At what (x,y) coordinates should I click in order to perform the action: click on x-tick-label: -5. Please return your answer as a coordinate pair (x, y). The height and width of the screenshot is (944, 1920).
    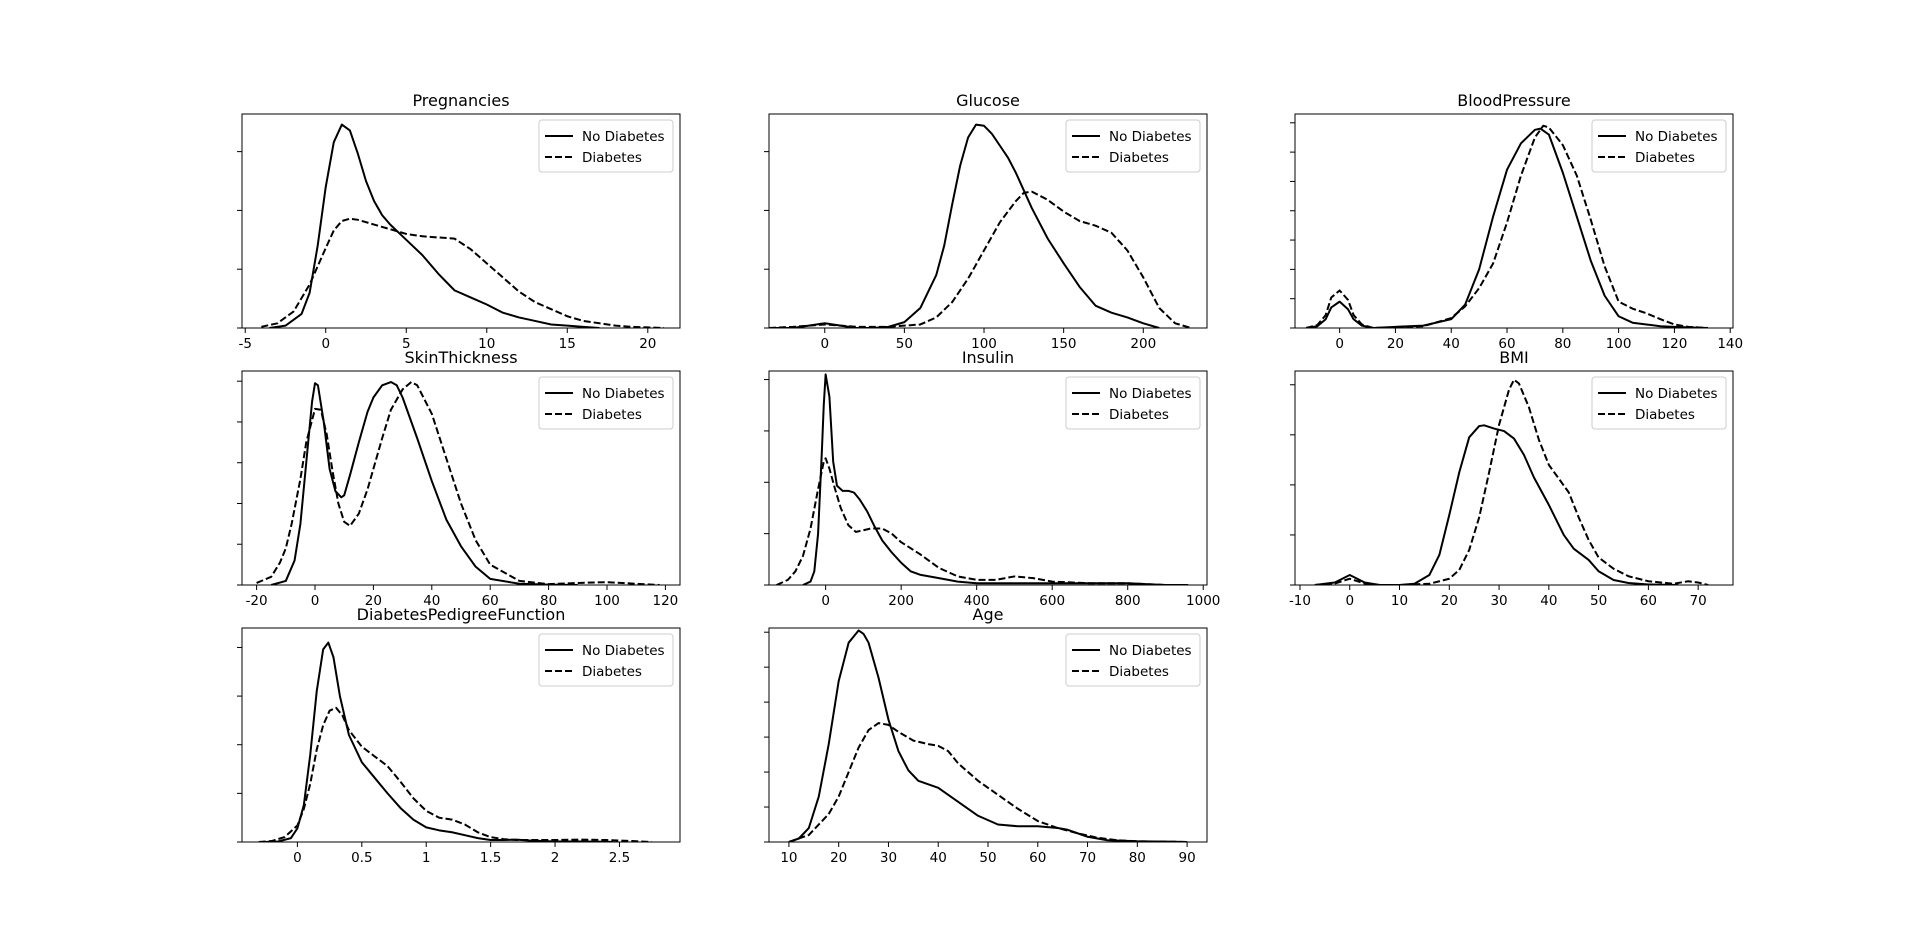
    Looking at the image, I should click on (244, 344).